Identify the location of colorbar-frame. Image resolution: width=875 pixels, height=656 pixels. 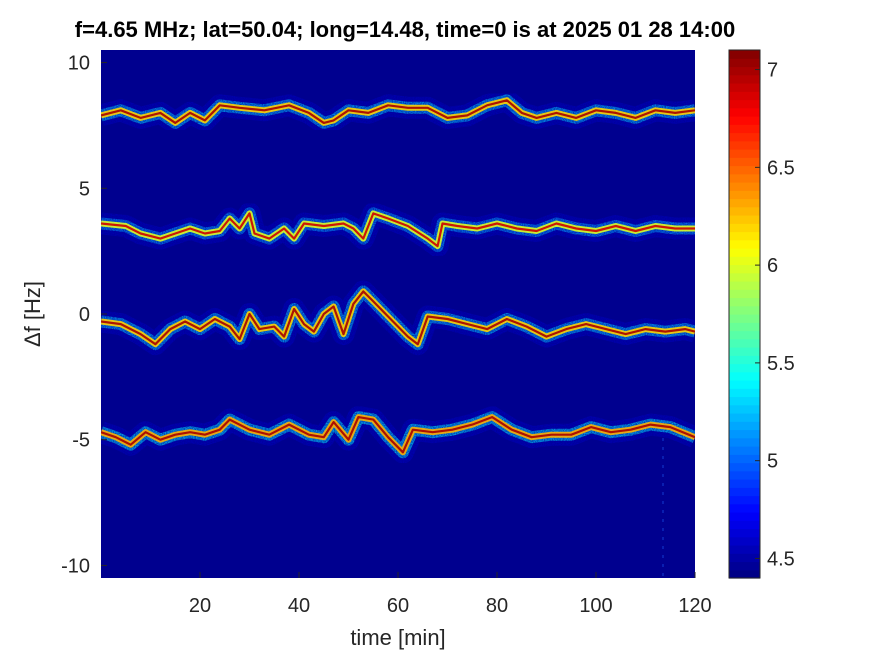
(744, 314).